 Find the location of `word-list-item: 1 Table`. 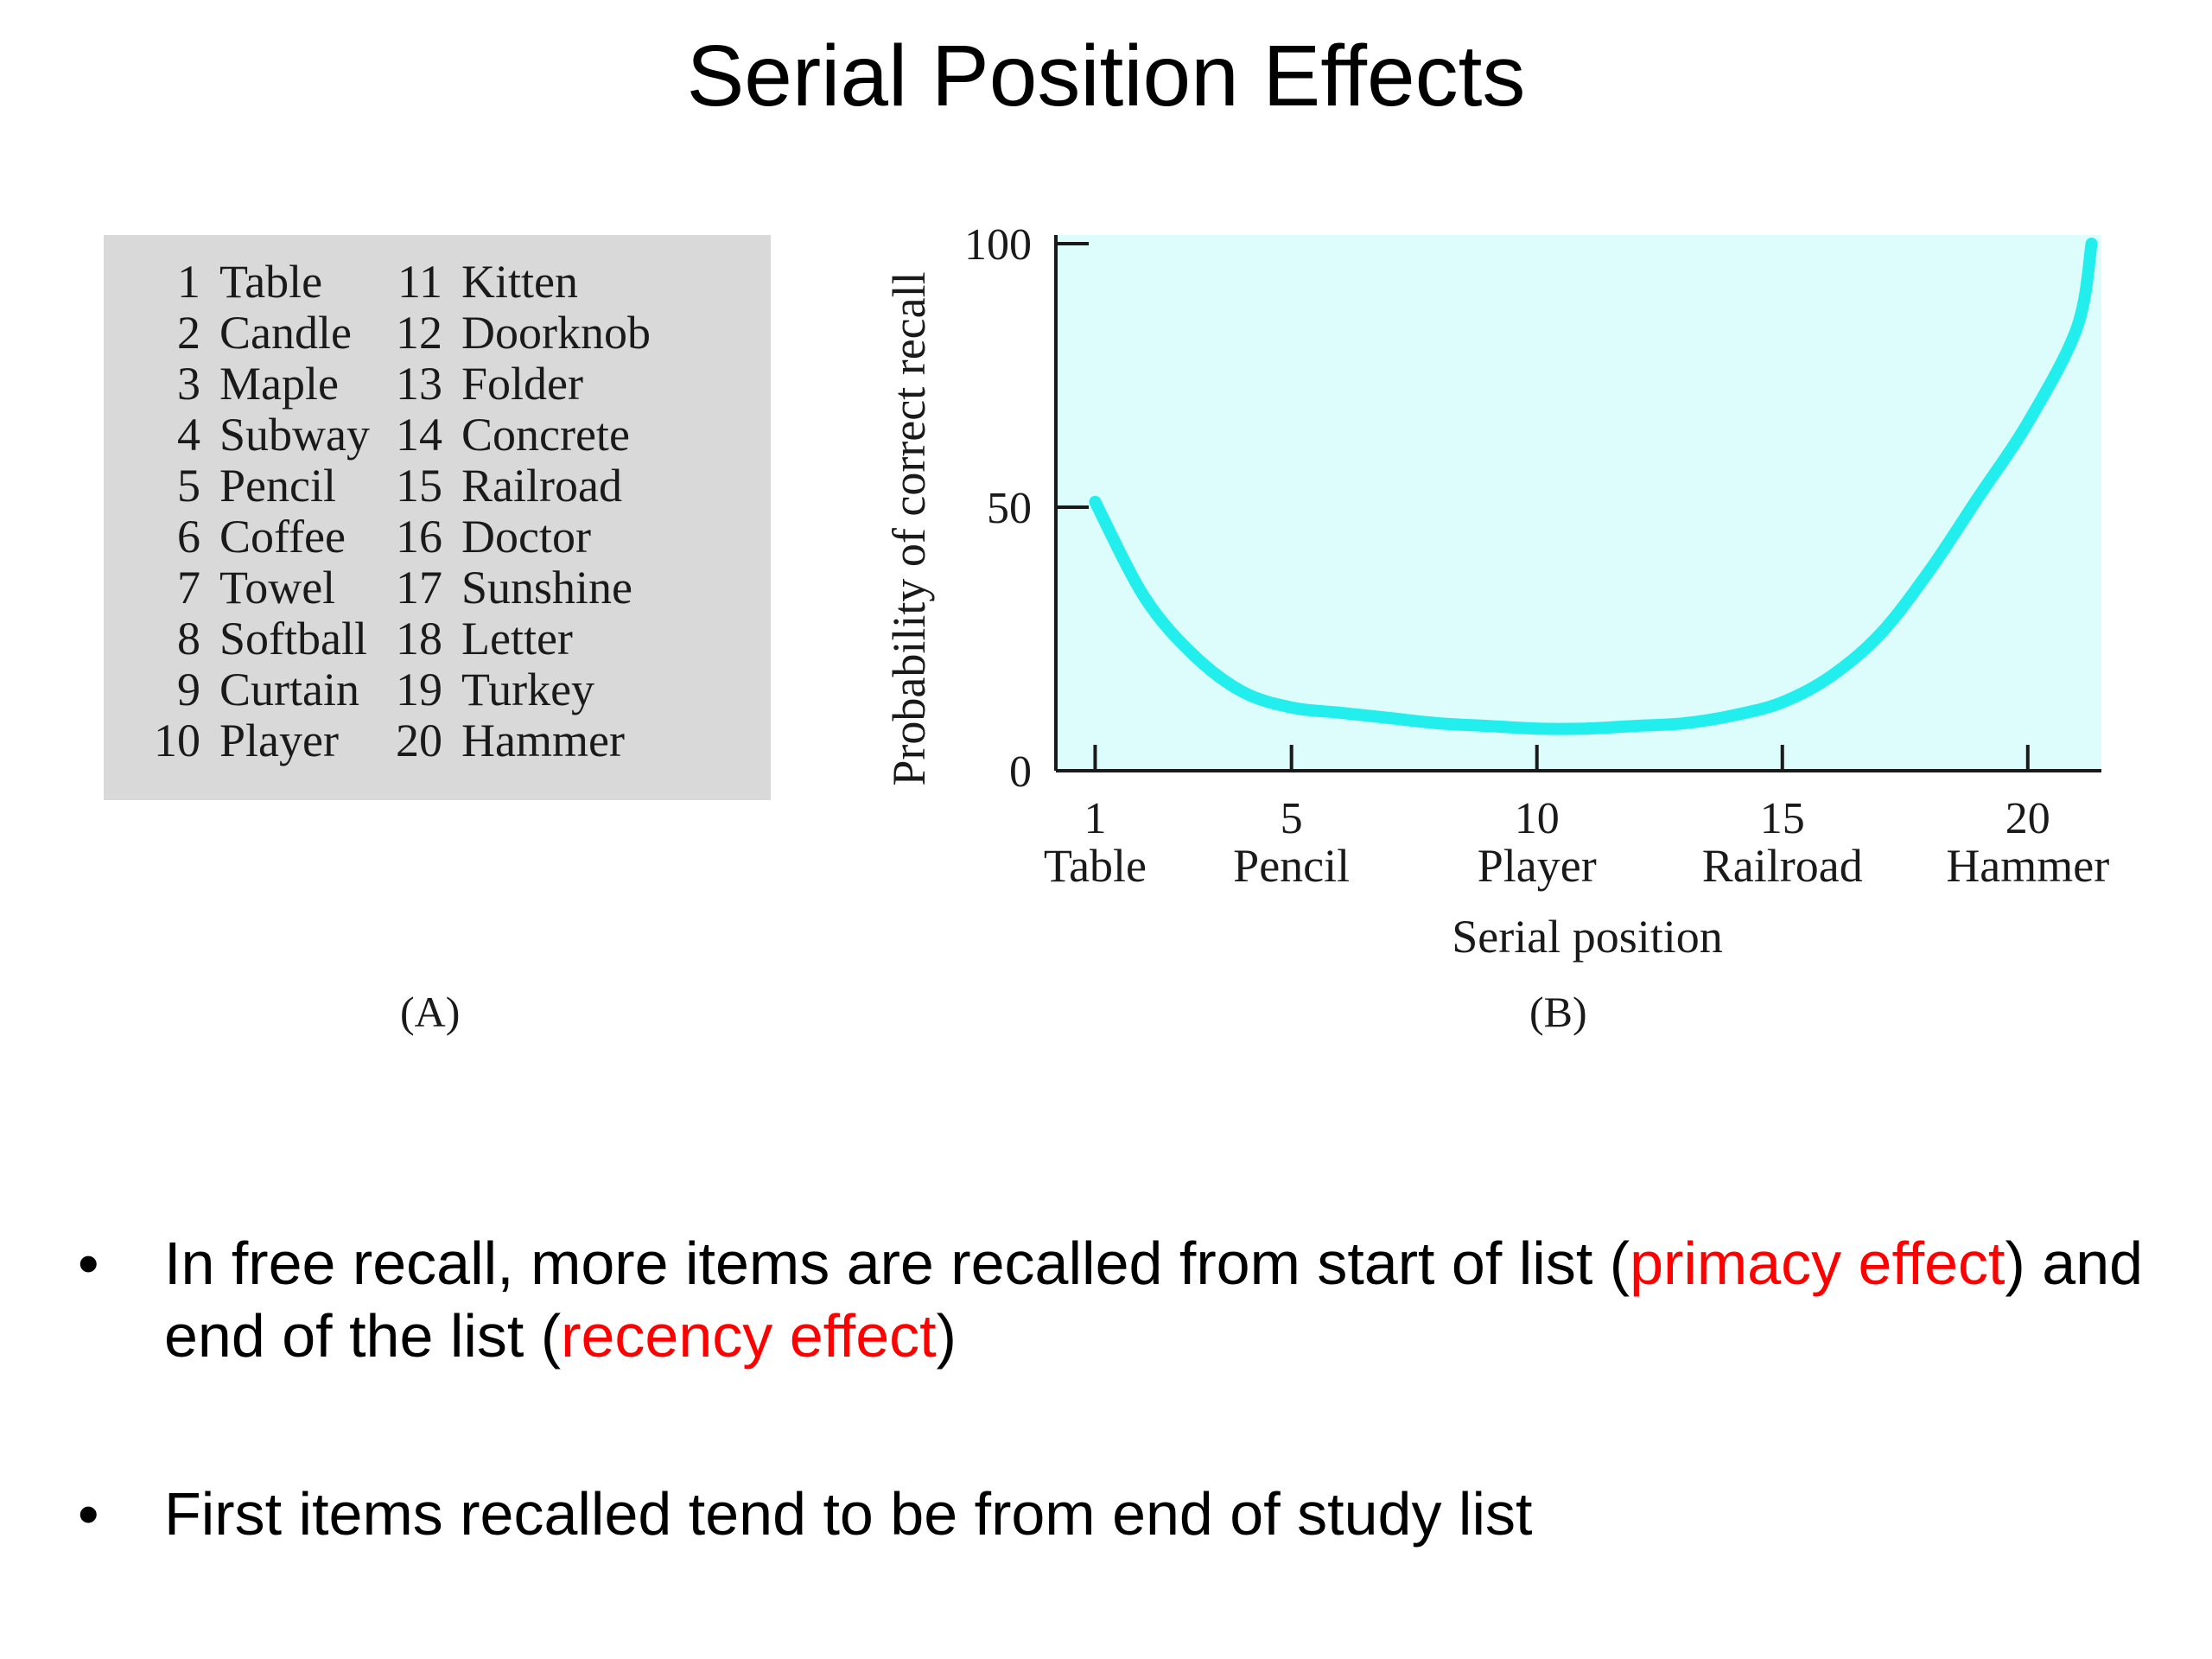

word-list-item: 1 Table is located at coordinates (222, 282).